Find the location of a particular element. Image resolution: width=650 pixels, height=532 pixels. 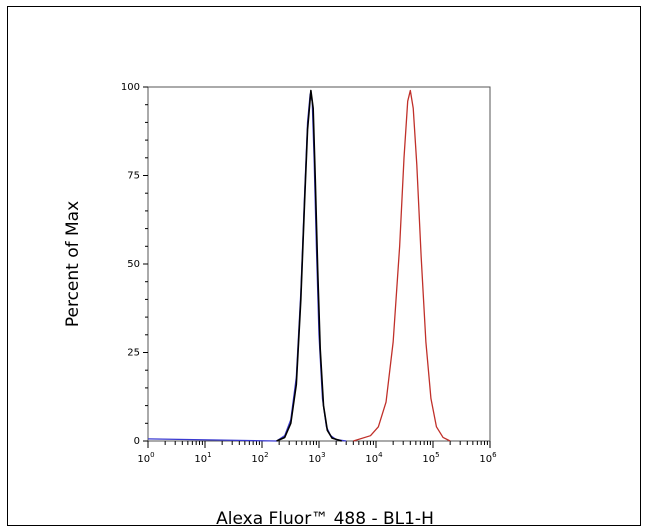

y-axis: 0 25 50 75 100 is located at coordinates (134, 264).